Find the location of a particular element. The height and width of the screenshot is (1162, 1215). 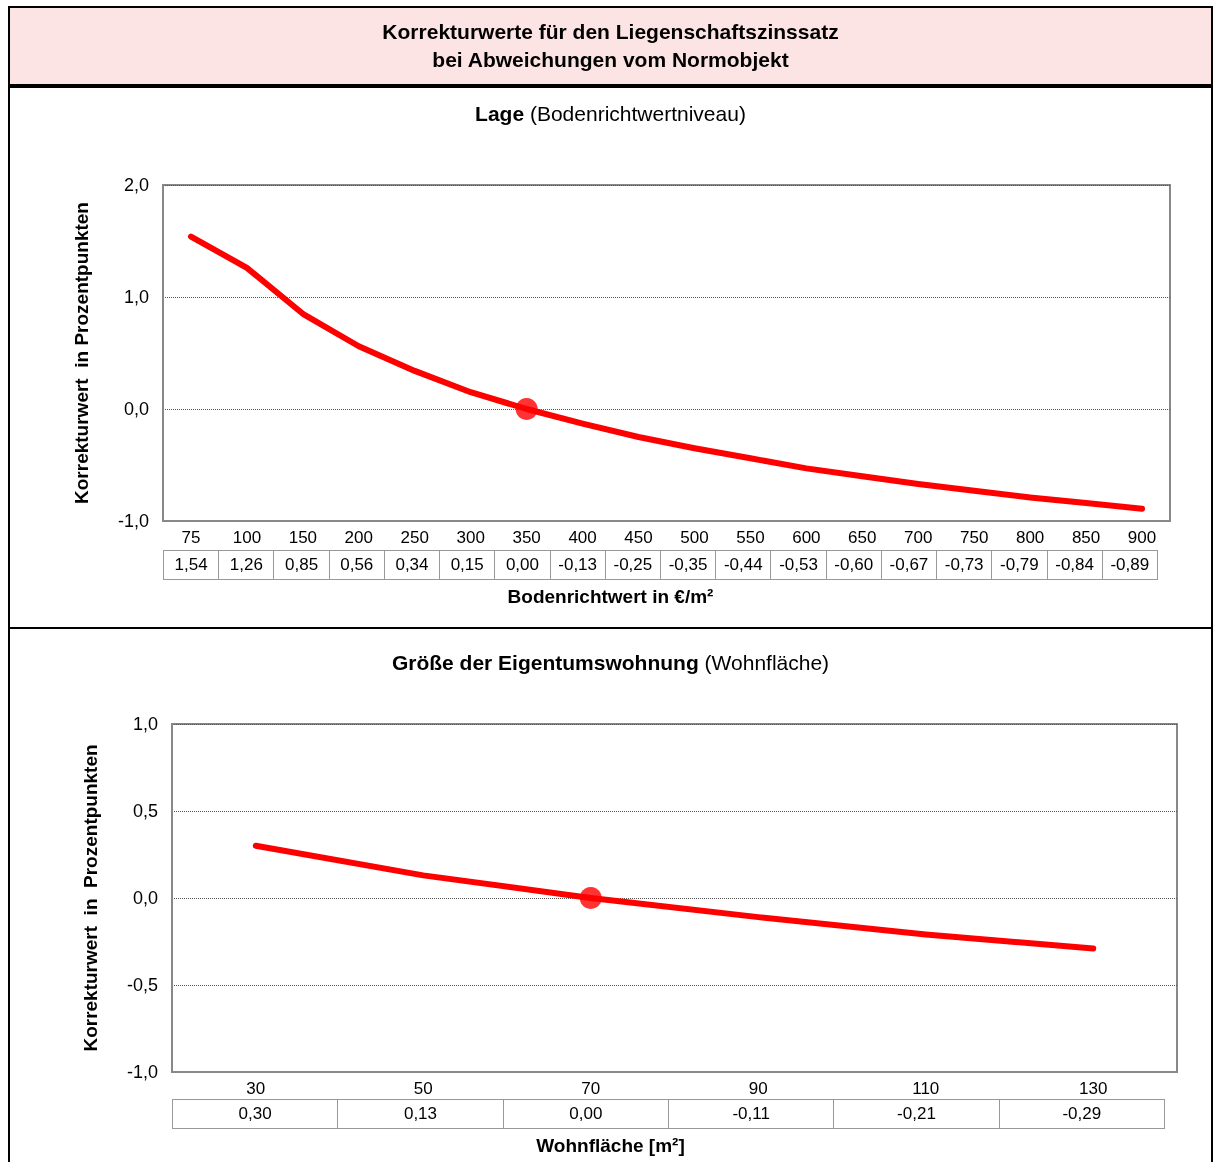

x-tick-label: 100 is located at coordinates (247, 537).